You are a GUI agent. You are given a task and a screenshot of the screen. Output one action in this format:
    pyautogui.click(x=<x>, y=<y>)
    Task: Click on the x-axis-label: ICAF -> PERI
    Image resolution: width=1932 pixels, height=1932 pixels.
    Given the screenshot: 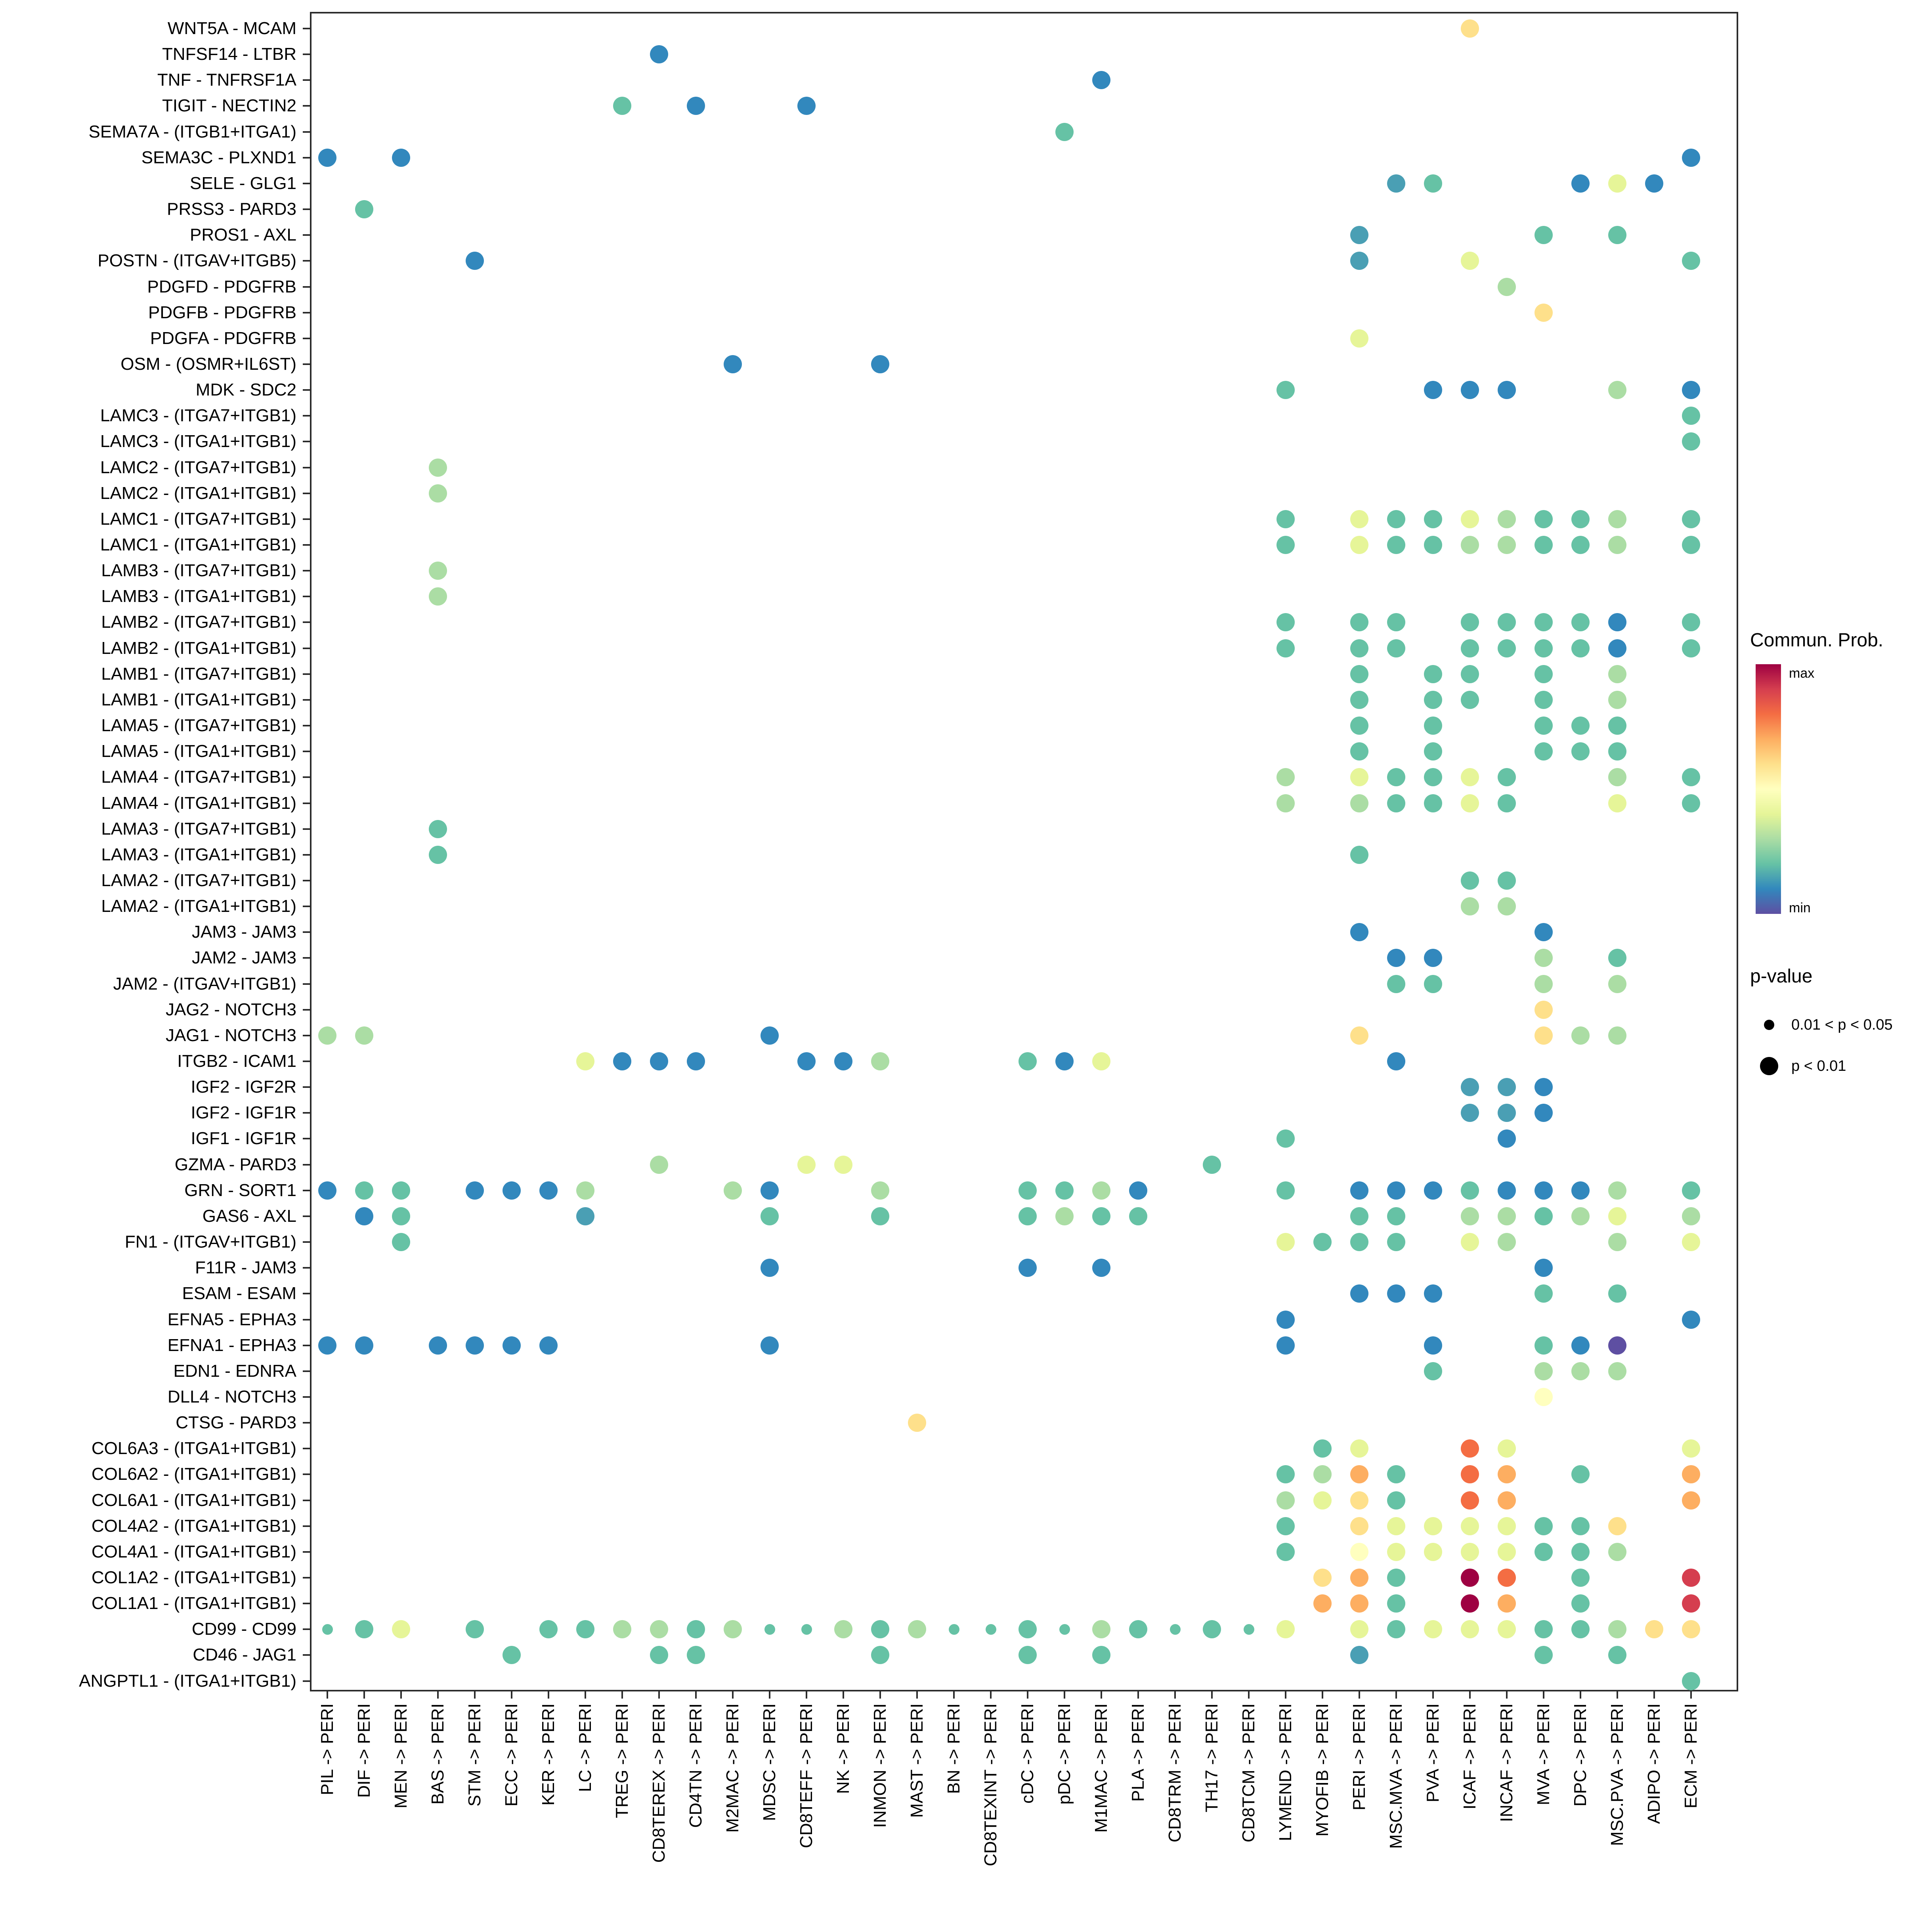 What is the action you would take?
    pyautogui.click(x=1469, y=1756)
    